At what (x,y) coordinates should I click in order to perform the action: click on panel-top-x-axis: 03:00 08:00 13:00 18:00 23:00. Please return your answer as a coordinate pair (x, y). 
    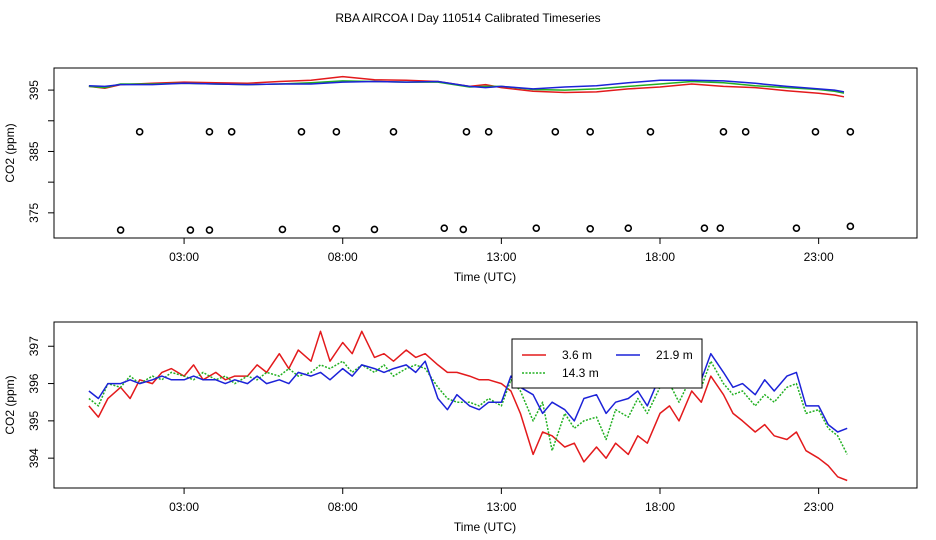
    Looking at the image, I should click on (501, 251).